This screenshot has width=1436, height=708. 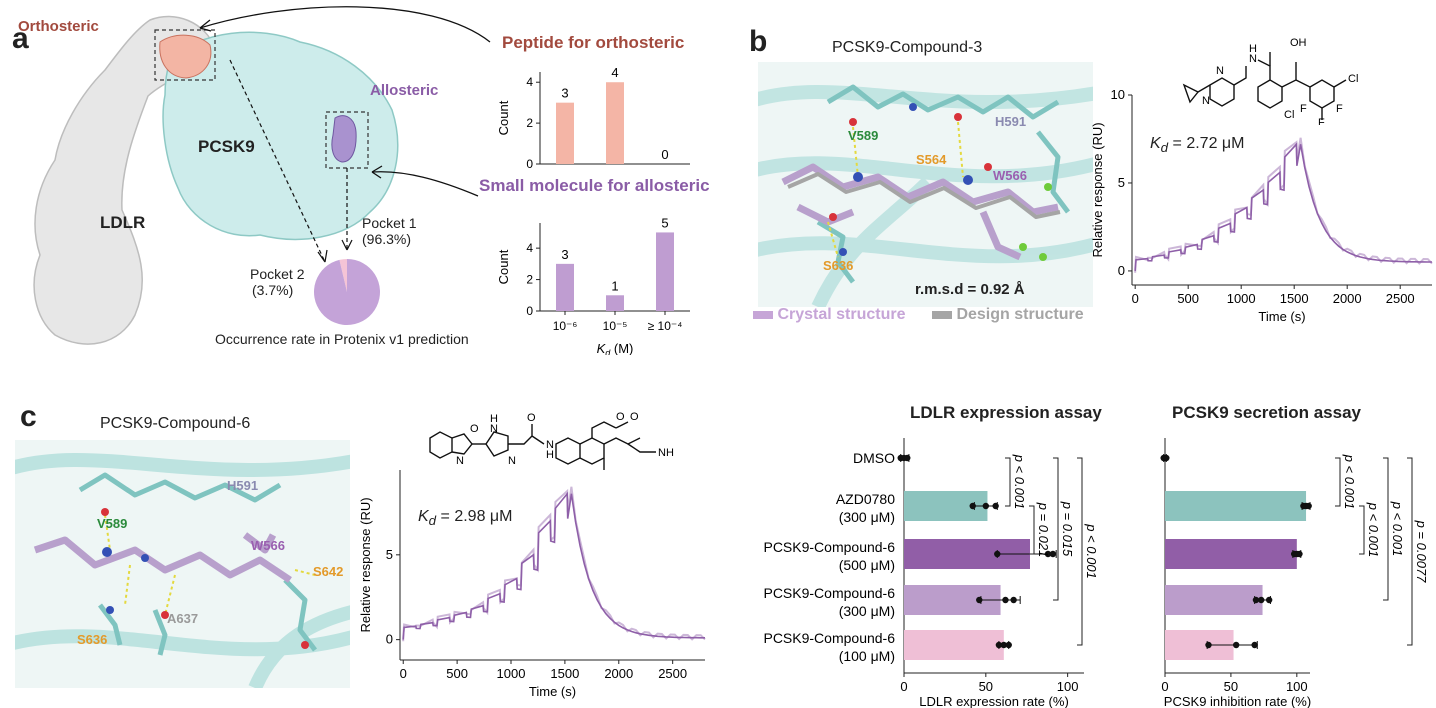 What do you see at coordinates (226, 146) in the screenshot?
I see `pcsk9-label: PCSK9` at bounding box center [226, 146].